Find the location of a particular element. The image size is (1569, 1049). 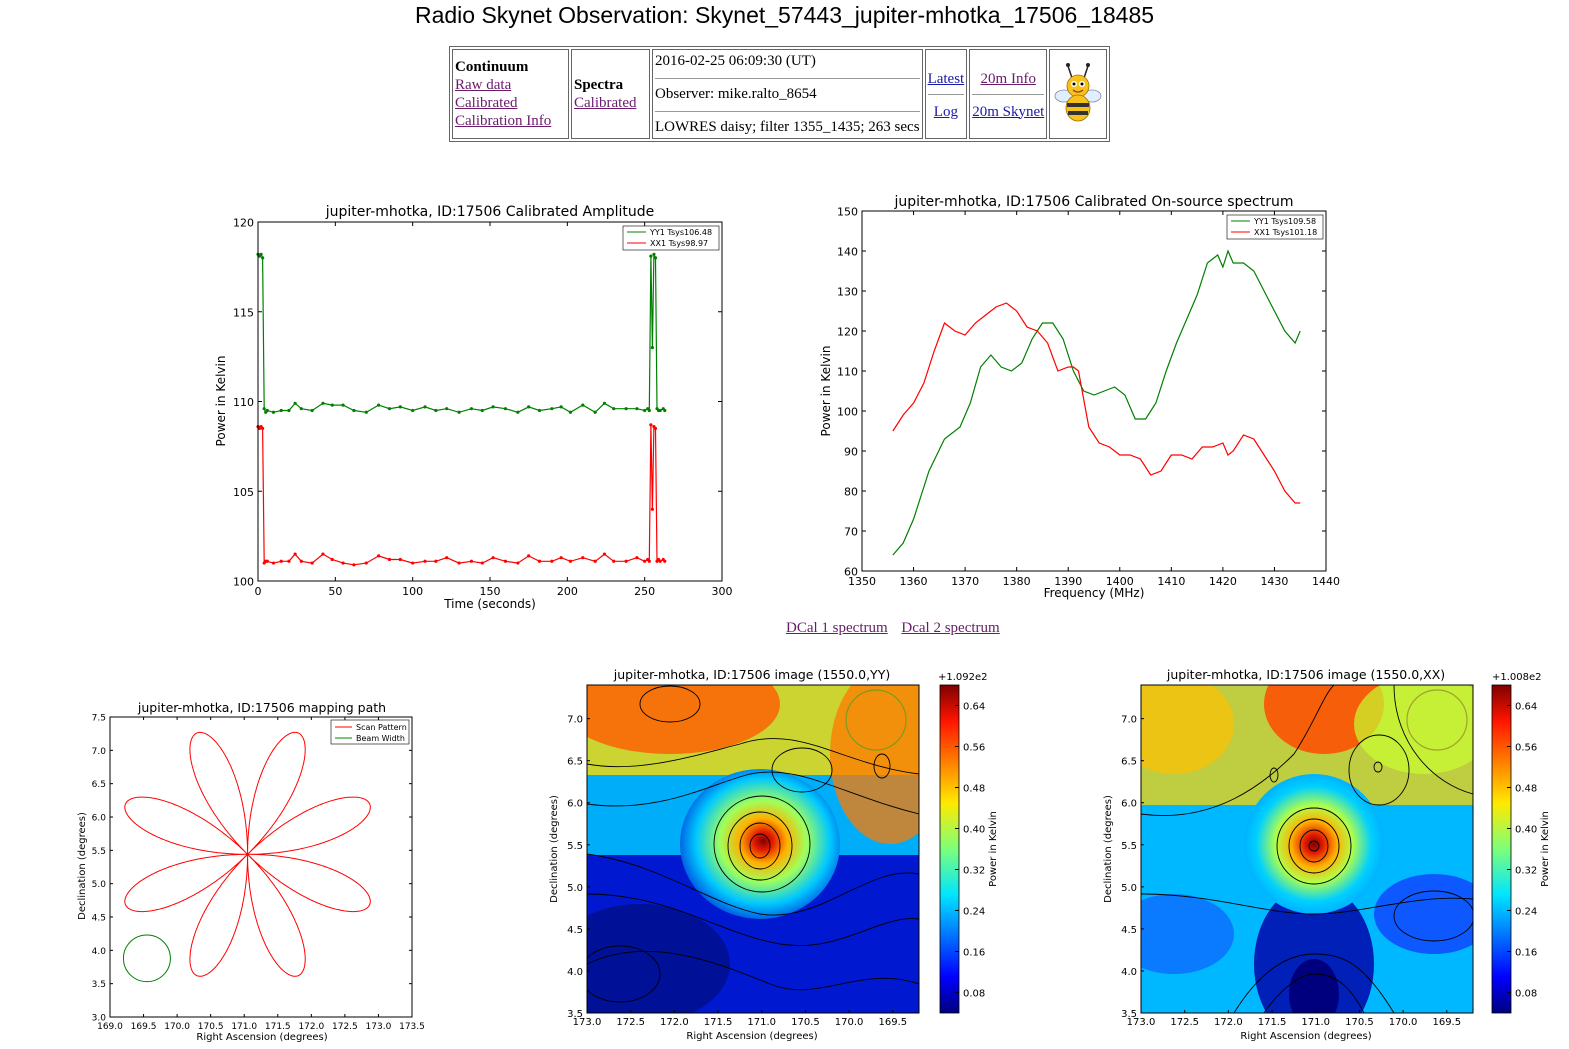

latest-link: Latest is located at coordinates (946, 78).